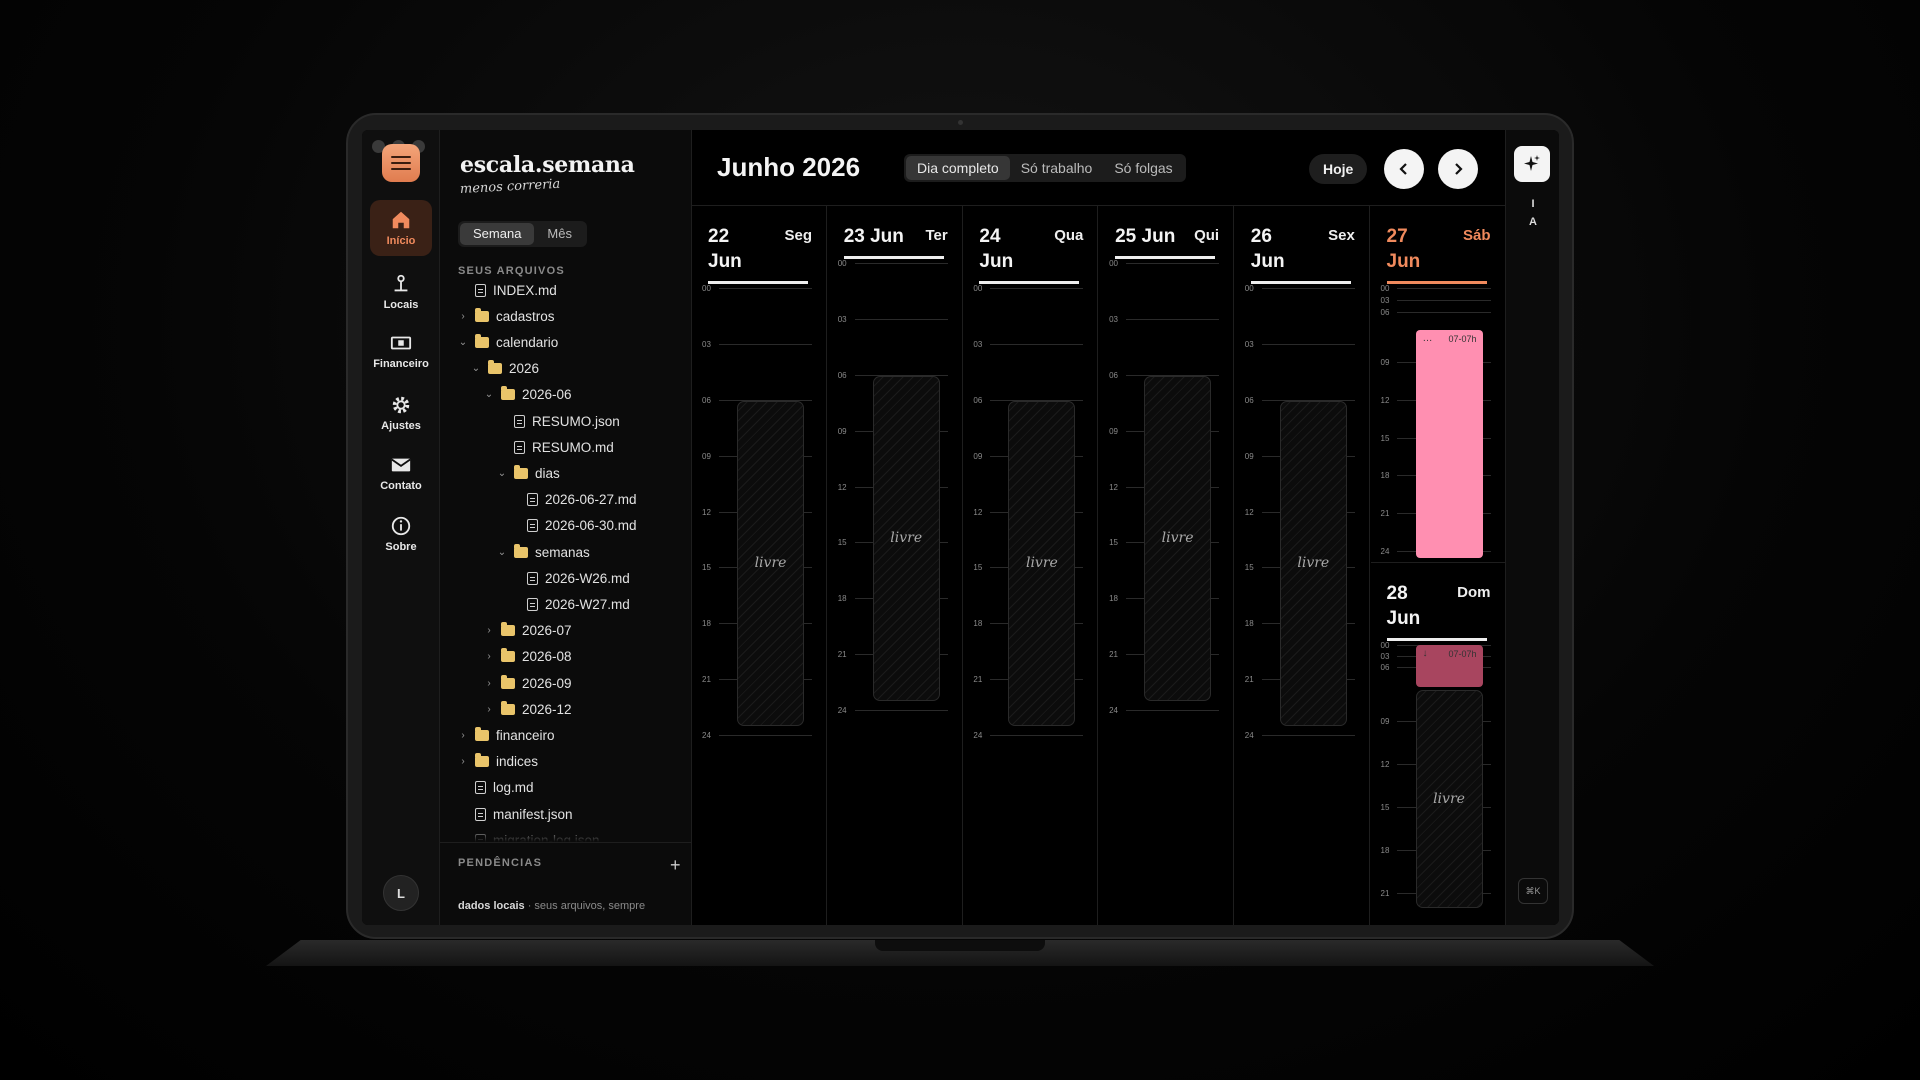 Image resolution: width=1920 pixels, height=1080 pixels. What do you see at coordinates (1449, 444) in the screenshot?
I see `work-shift-block: … 07-07h` at bounding box center [1449, 444].